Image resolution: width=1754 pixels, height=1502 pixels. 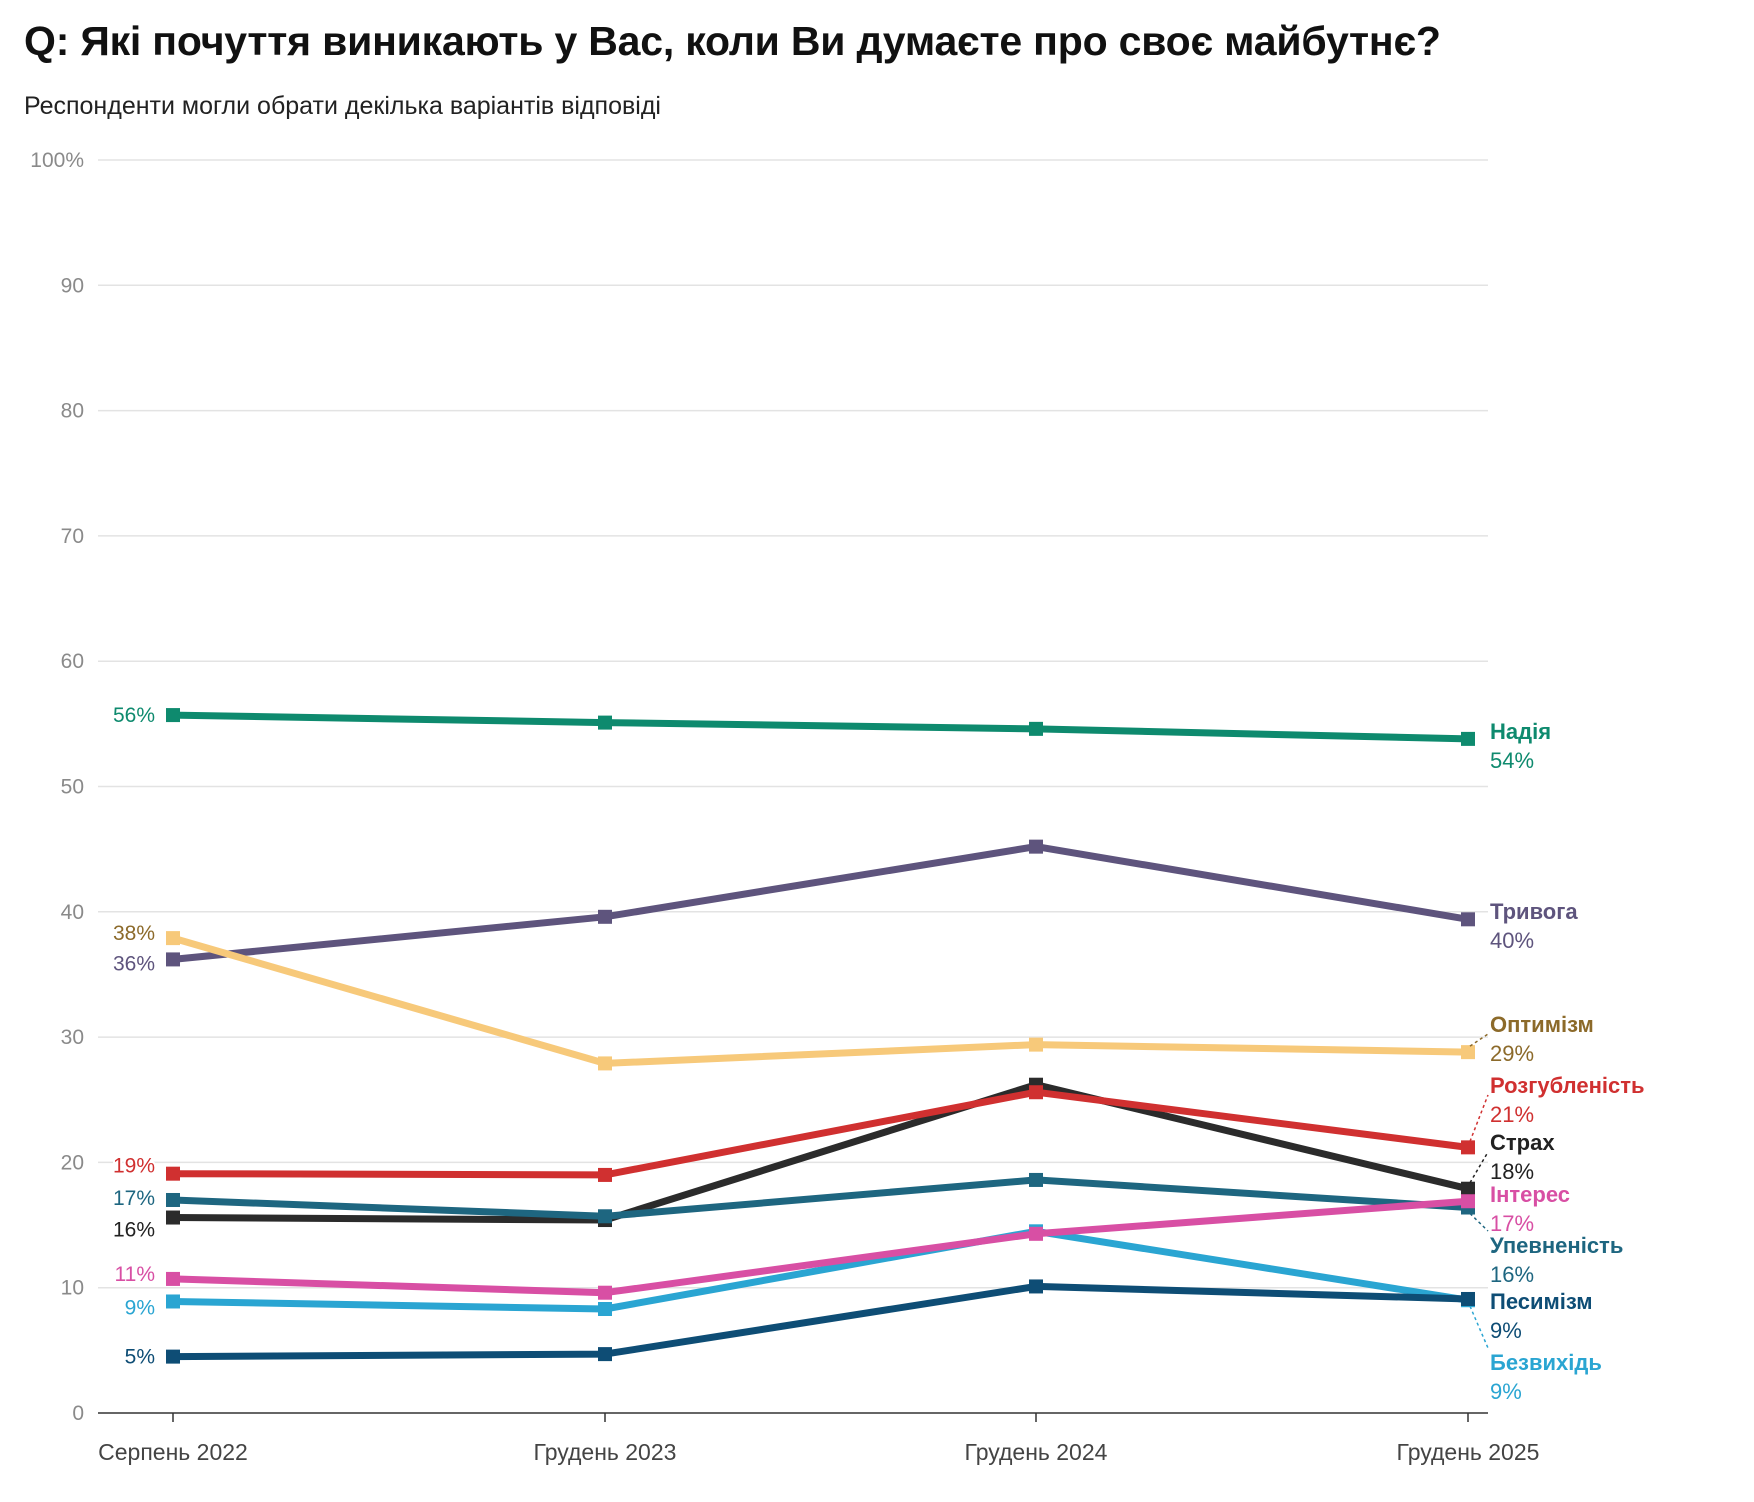 I want to click on end-value-label: 18%, so click(x=1512, y=1171).